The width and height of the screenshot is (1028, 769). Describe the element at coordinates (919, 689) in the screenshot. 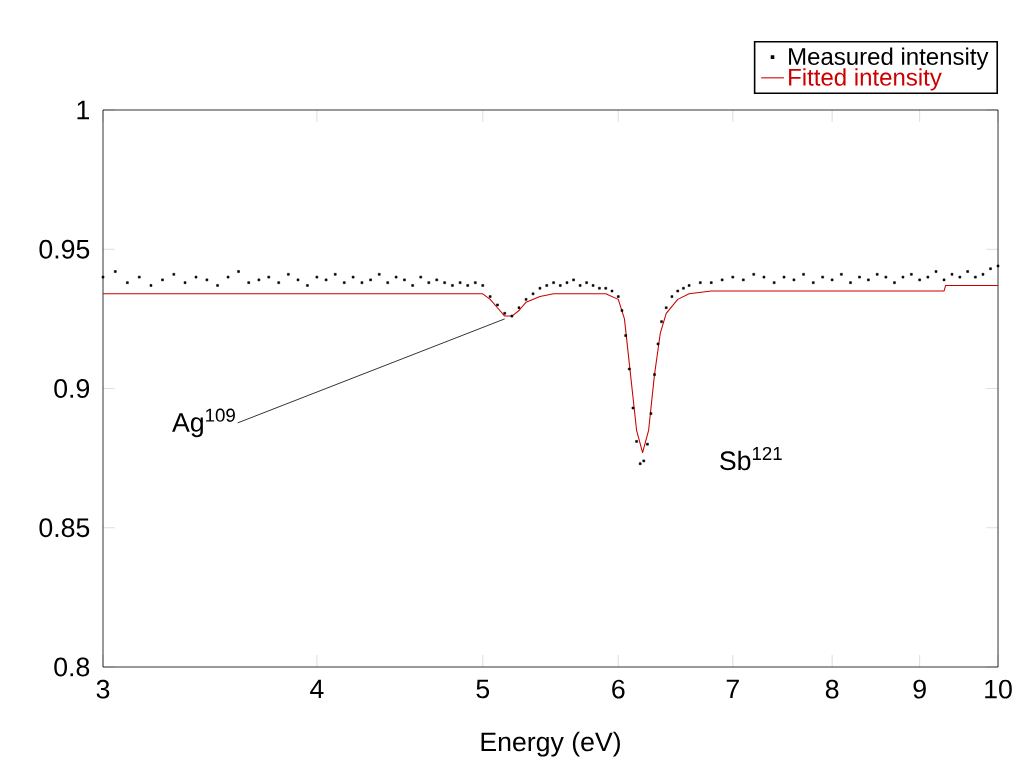

I see `x-tick-label: 9` at that location.